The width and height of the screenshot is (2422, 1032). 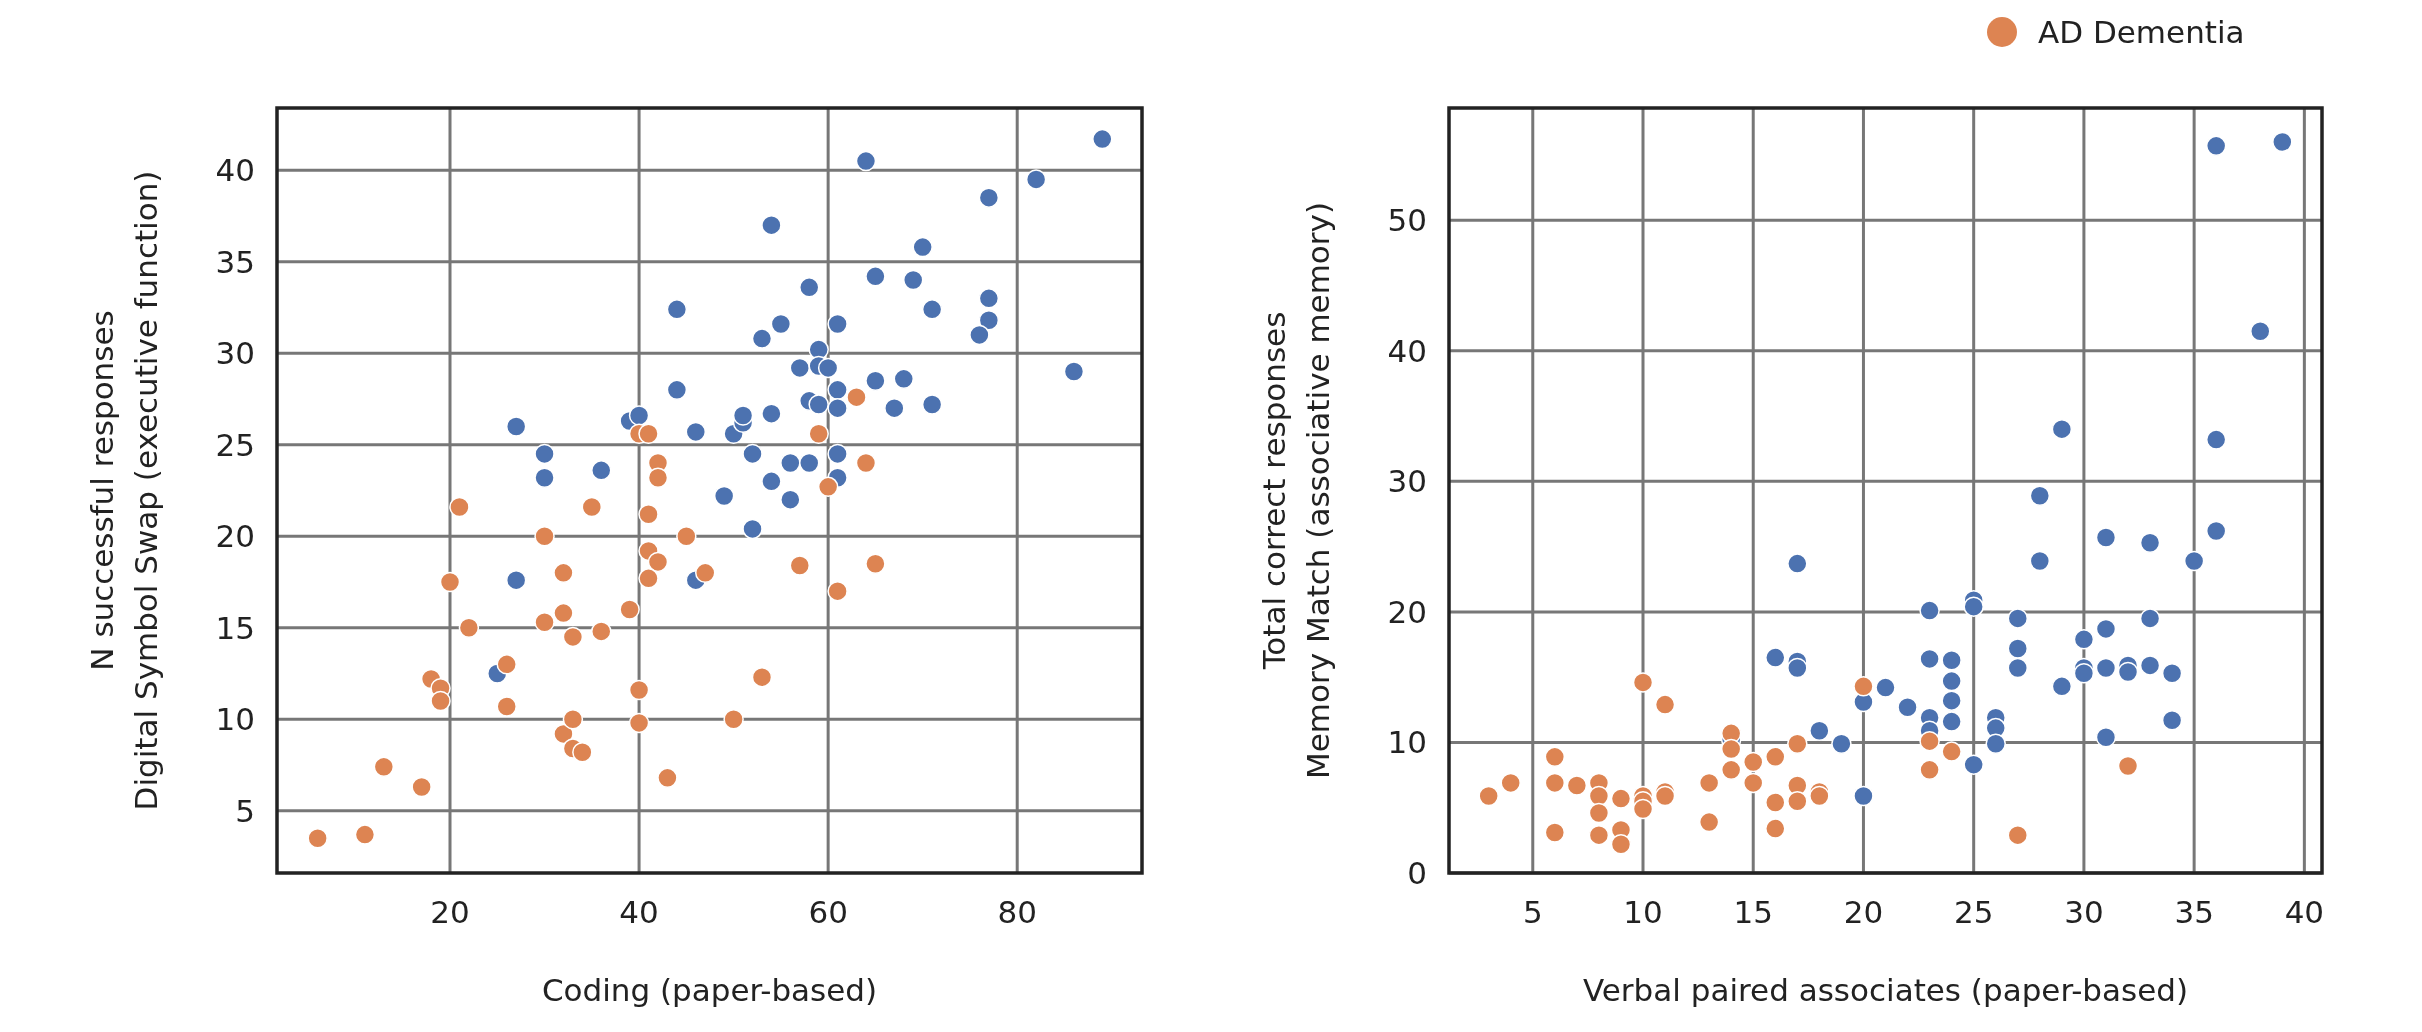 What do you see at coordinates (1017, 912) in the screenshot?
I see `x-tick-label: 80` at bounding box center [1017, 912].